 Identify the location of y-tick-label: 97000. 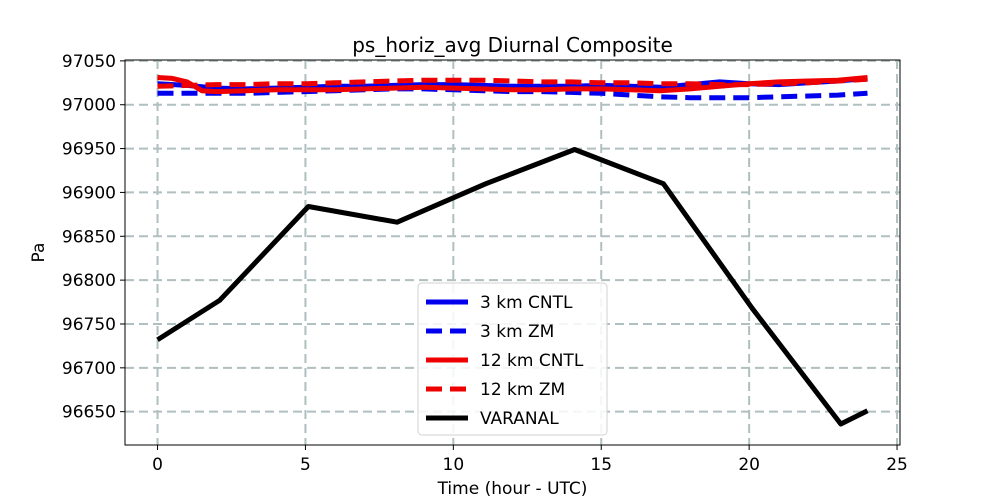
(89, 106).